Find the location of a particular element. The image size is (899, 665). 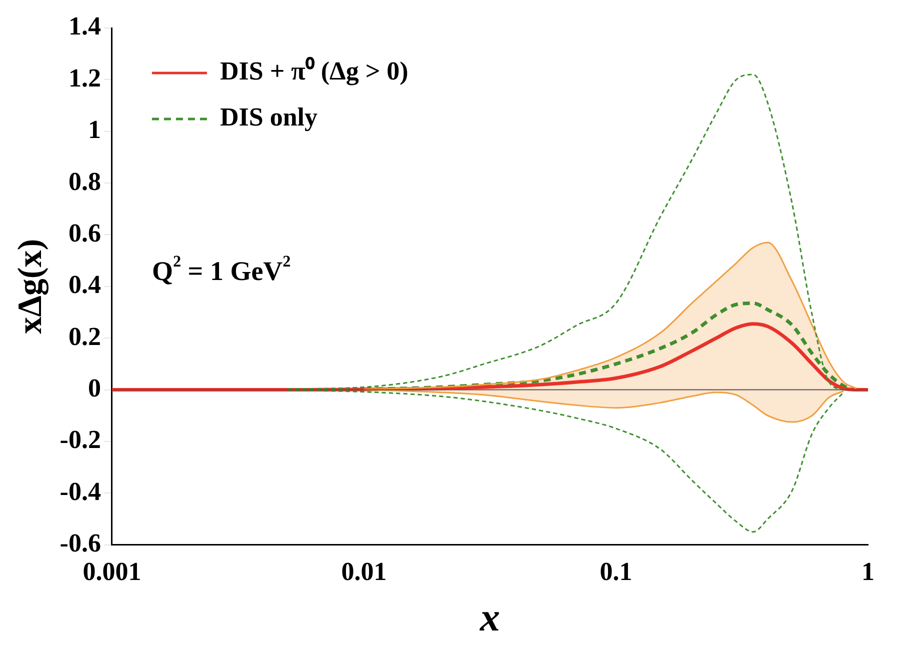

y-tick-label: 1.2 is located at coordinates (84, 77).